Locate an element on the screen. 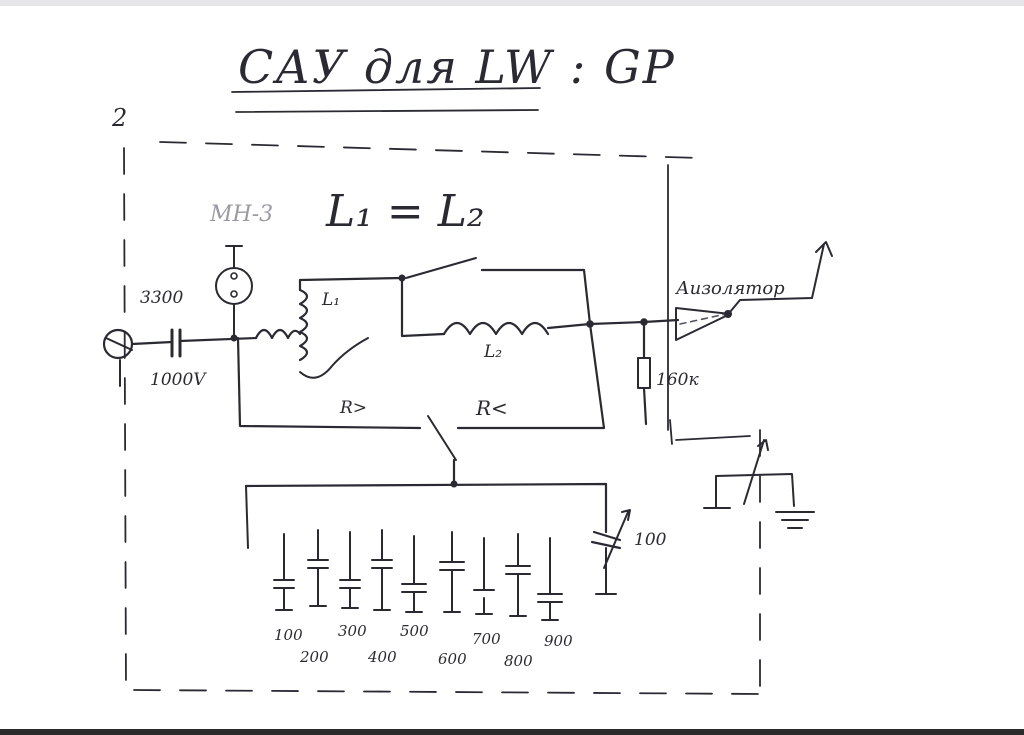 The height and width of the screenshot is (735, 1024). variable-capacitor-lead is located at coordinates (606, 571).